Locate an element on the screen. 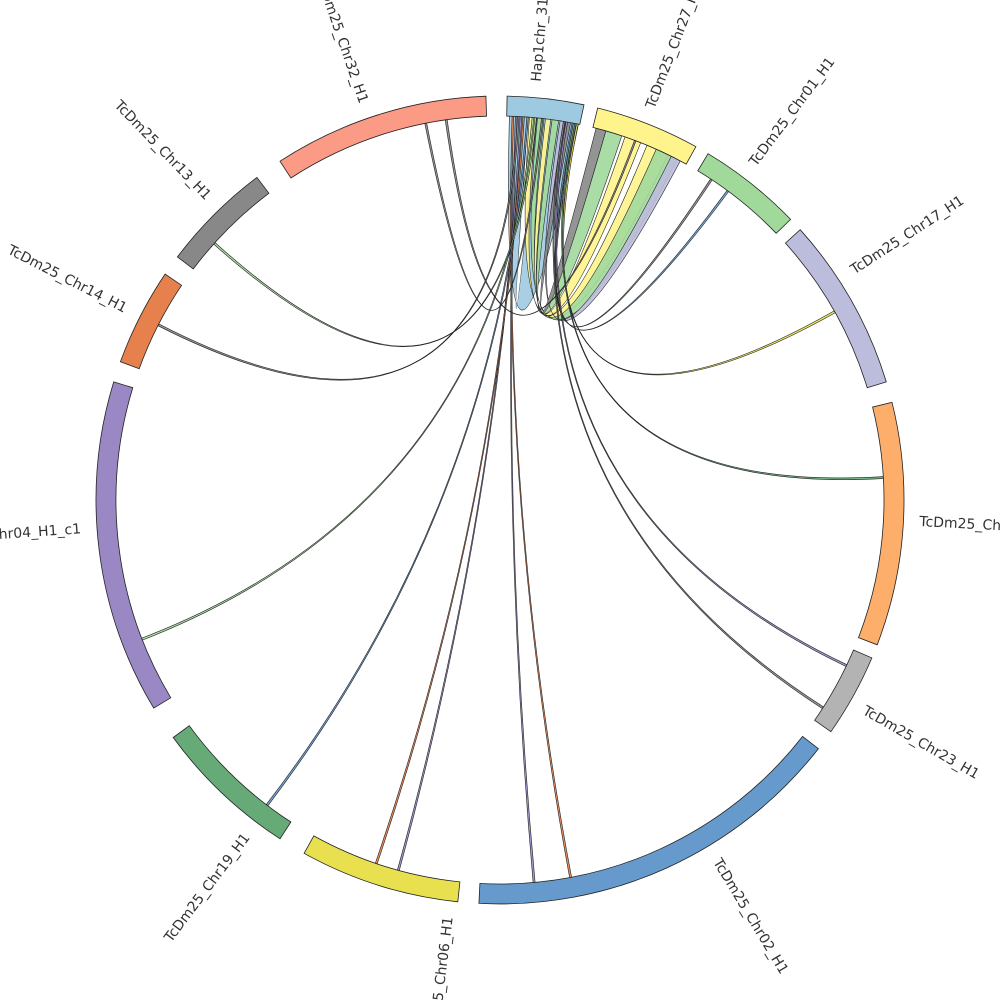 This screenshot has height=1000, width=1000. chromosome-segment-tcdm25-chr05-h1 is located at coordinates (881, 523).